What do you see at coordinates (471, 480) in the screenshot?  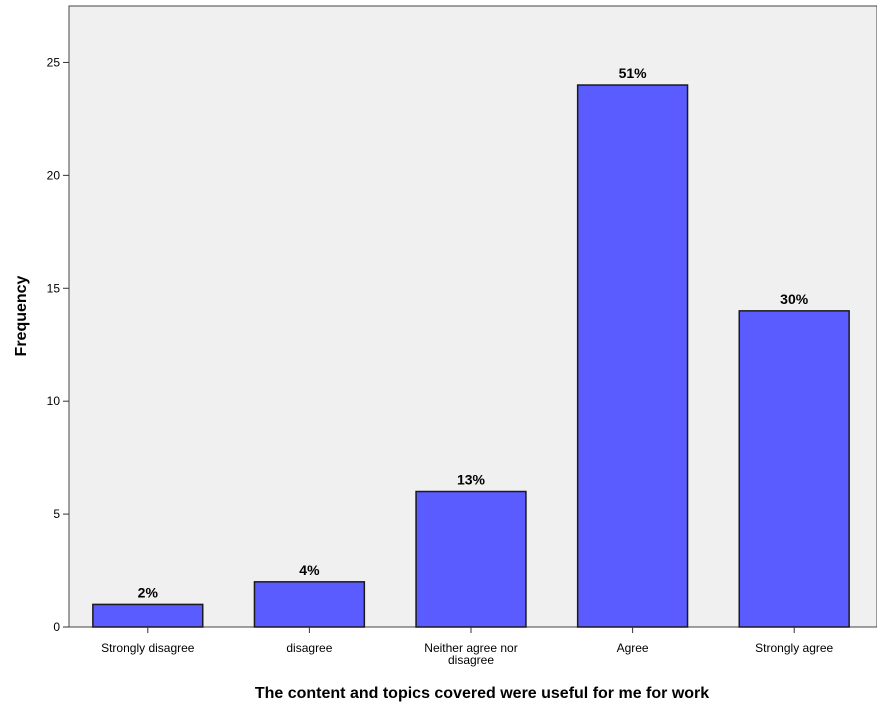 I see `data-label: 13%` at bounding box center [471, 480].